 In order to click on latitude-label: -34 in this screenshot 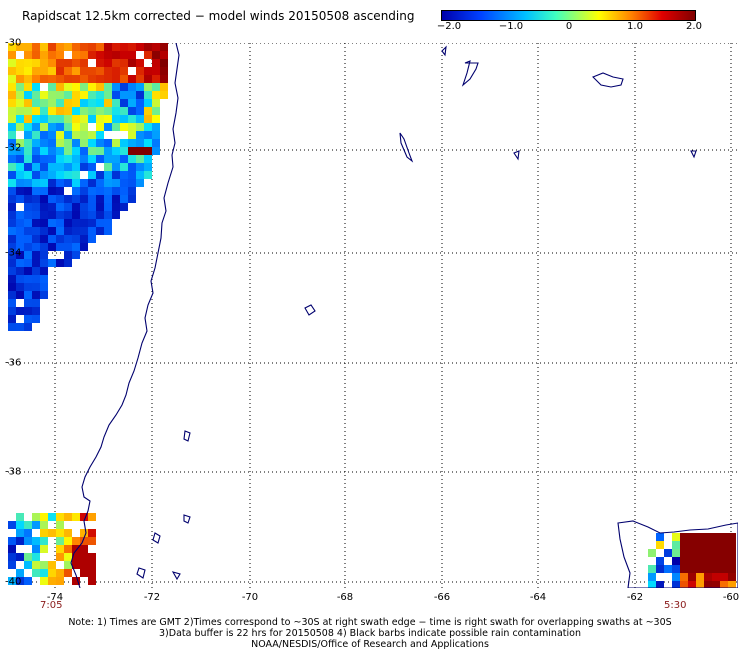, I will do `click(13, 253)`.